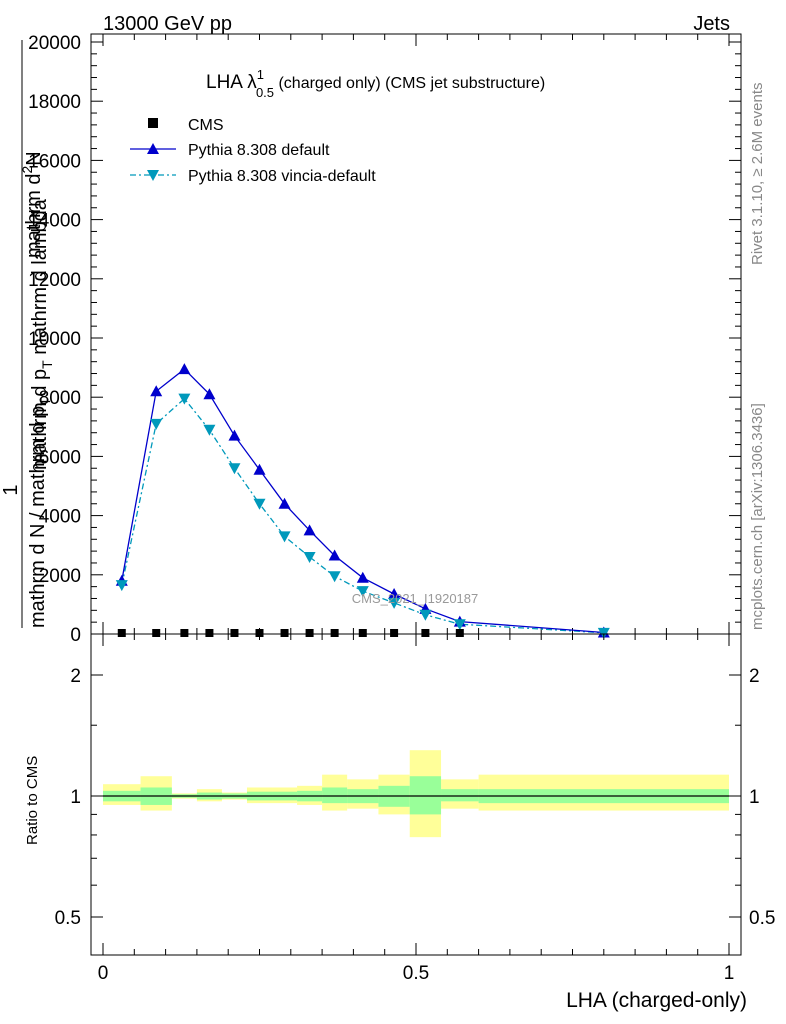 The image size is (786, 1024). What do you see at coordinates (260, 74) in the screenshot?
I see `title-sup: 1` at bounding box center [260, 74].